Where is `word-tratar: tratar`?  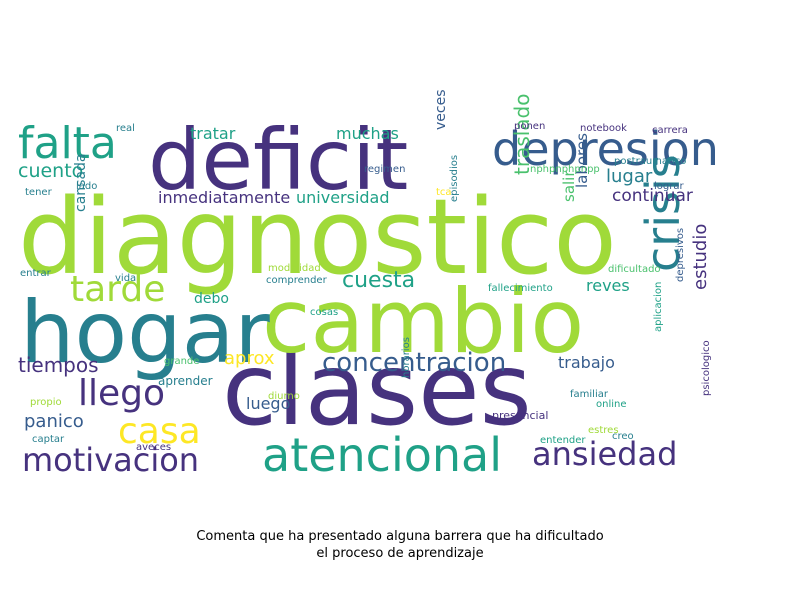
word-tratar: tratar is located at coordinates (213, 133).